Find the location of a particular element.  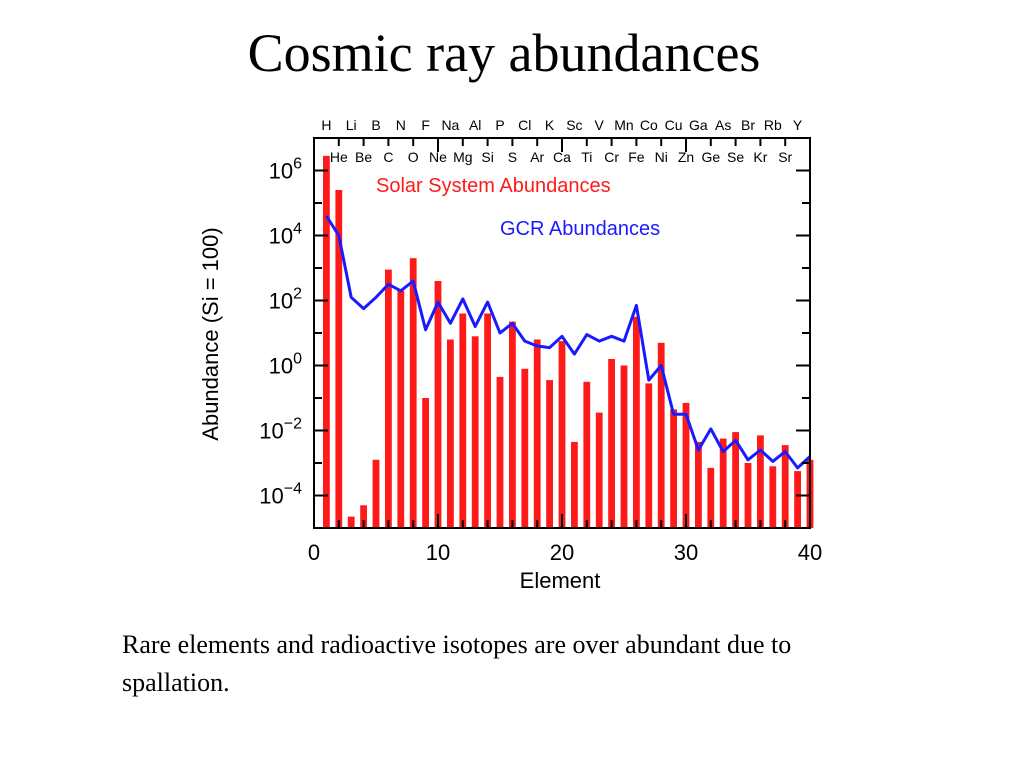

element-label-top: Br is located at coordinates (748, 125).